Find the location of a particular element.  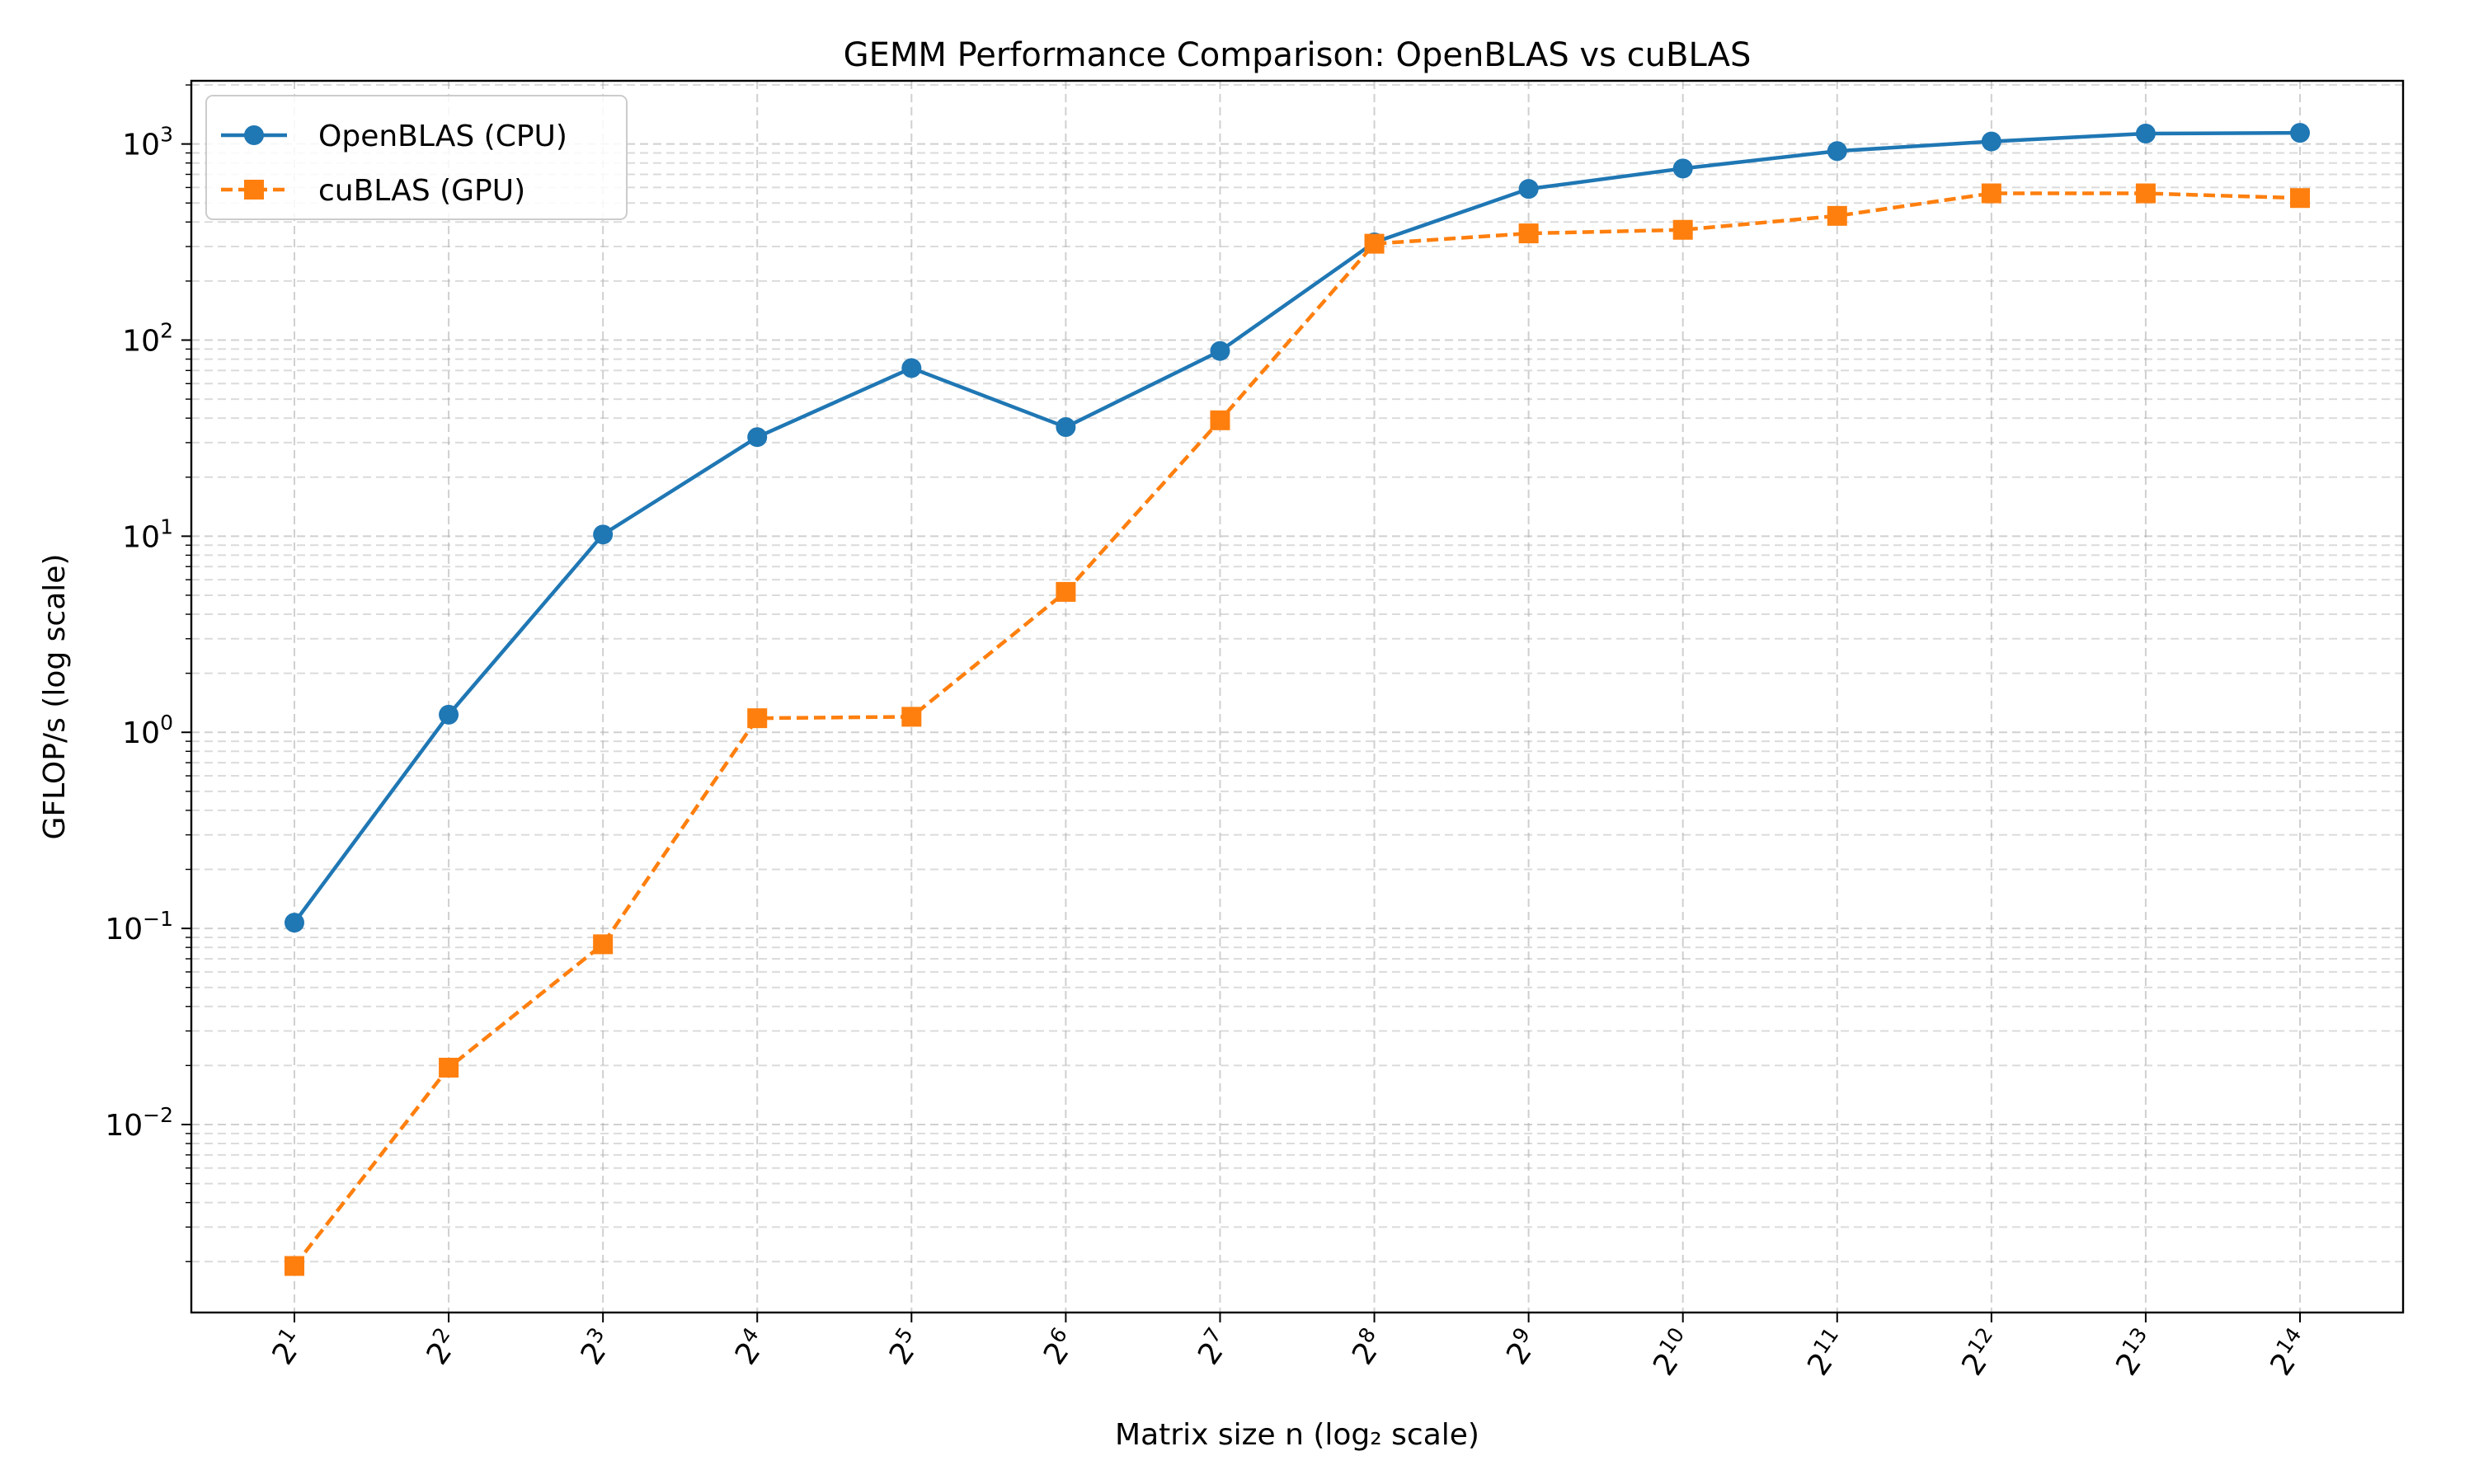

x-tick-label: 210 is located at coordinates (1672, 1352).